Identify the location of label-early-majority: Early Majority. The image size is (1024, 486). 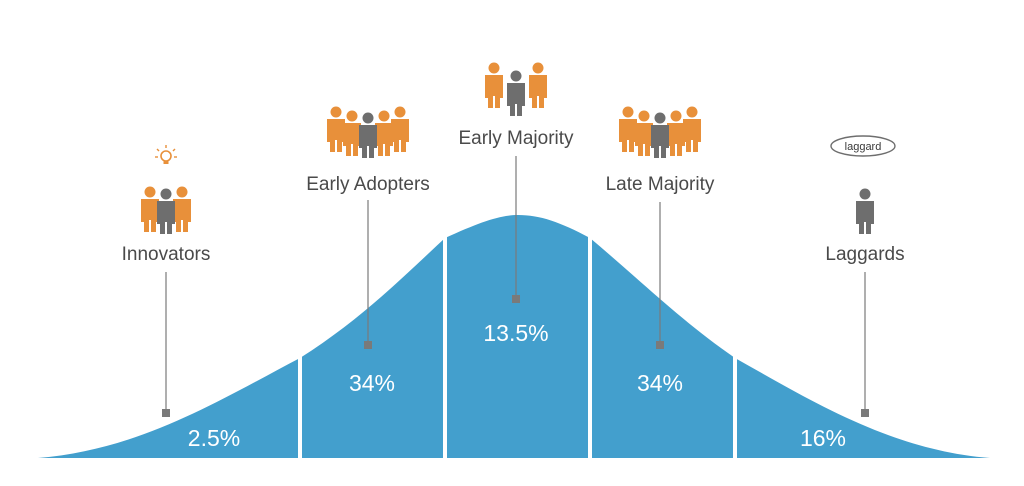
(516, 138).